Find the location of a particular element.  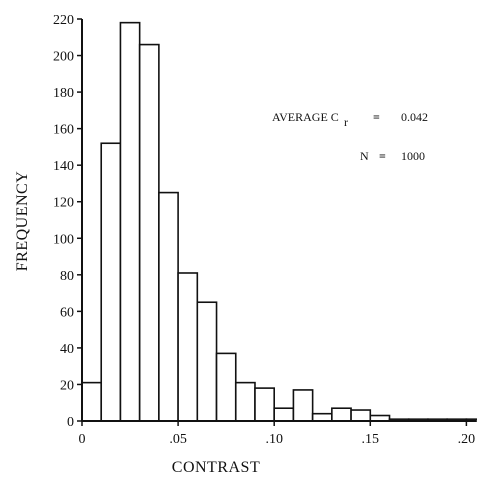

y-axis-title: FREQUENCY is located at coordinates (22, 221).